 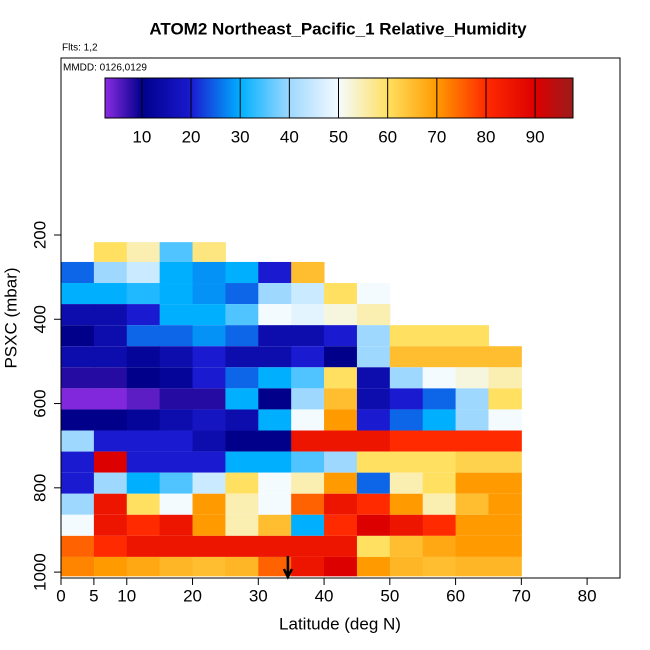 What do you see at coordinates (240, 136) in the screenshot?
I see `colorbar-tick-label: 30` at bounding box center [240, 136].